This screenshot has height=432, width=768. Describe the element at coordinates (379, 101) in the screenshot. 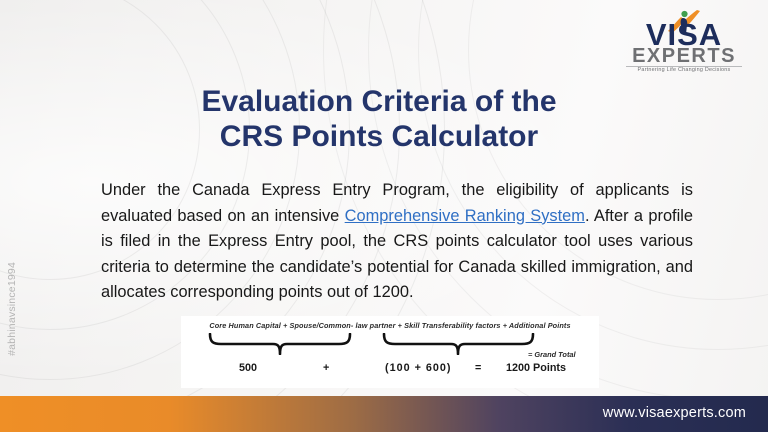

I see `slide-title-line-1: Evaluation Criteria of the` at that location.